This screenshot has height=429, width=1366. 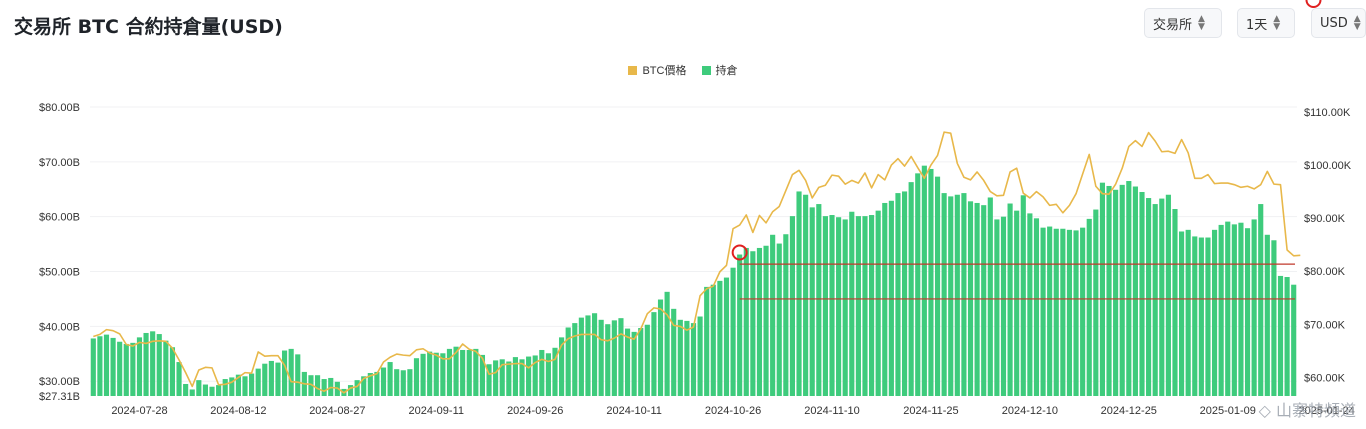 I want to click on y-right-tick-label: $100.00K, so click(x=1328, y=166).